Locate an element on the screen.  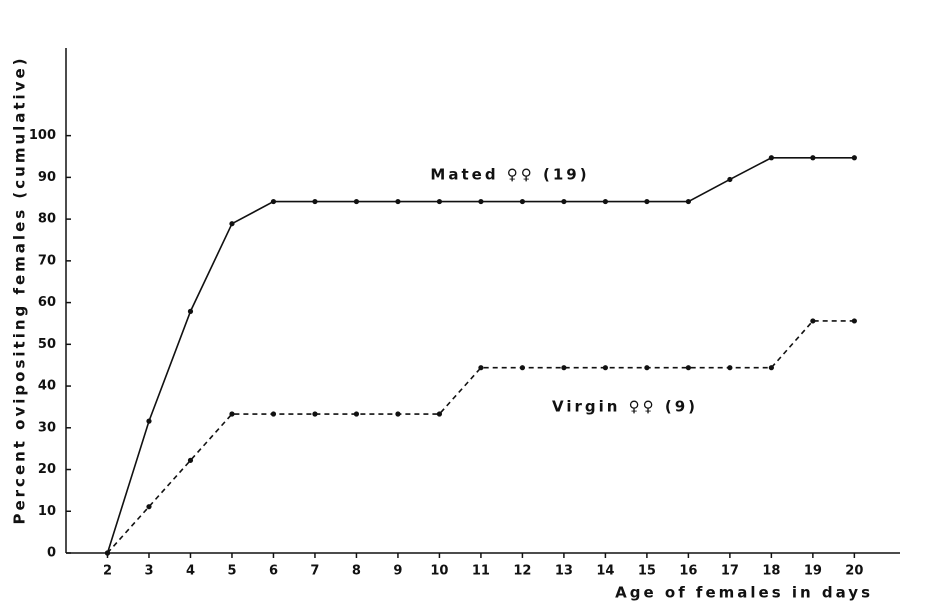
y-tick-label: 60 is located at coordinates (47, 302).